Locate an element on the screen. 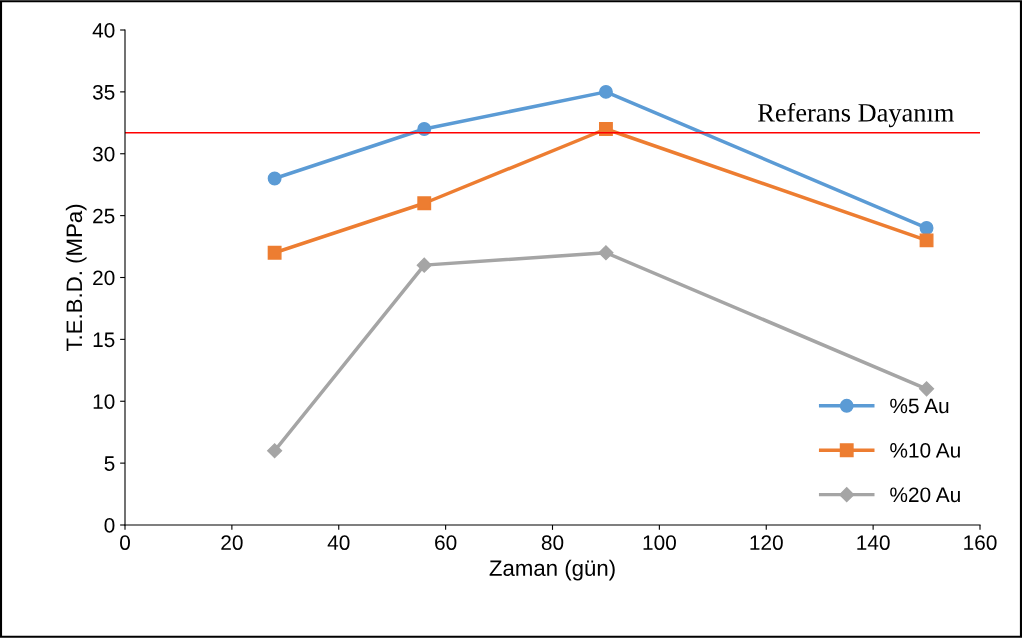 The width and height of the screenshot is (1023, 638). y-tick-label: 25 is located at coordinates (104, 216).